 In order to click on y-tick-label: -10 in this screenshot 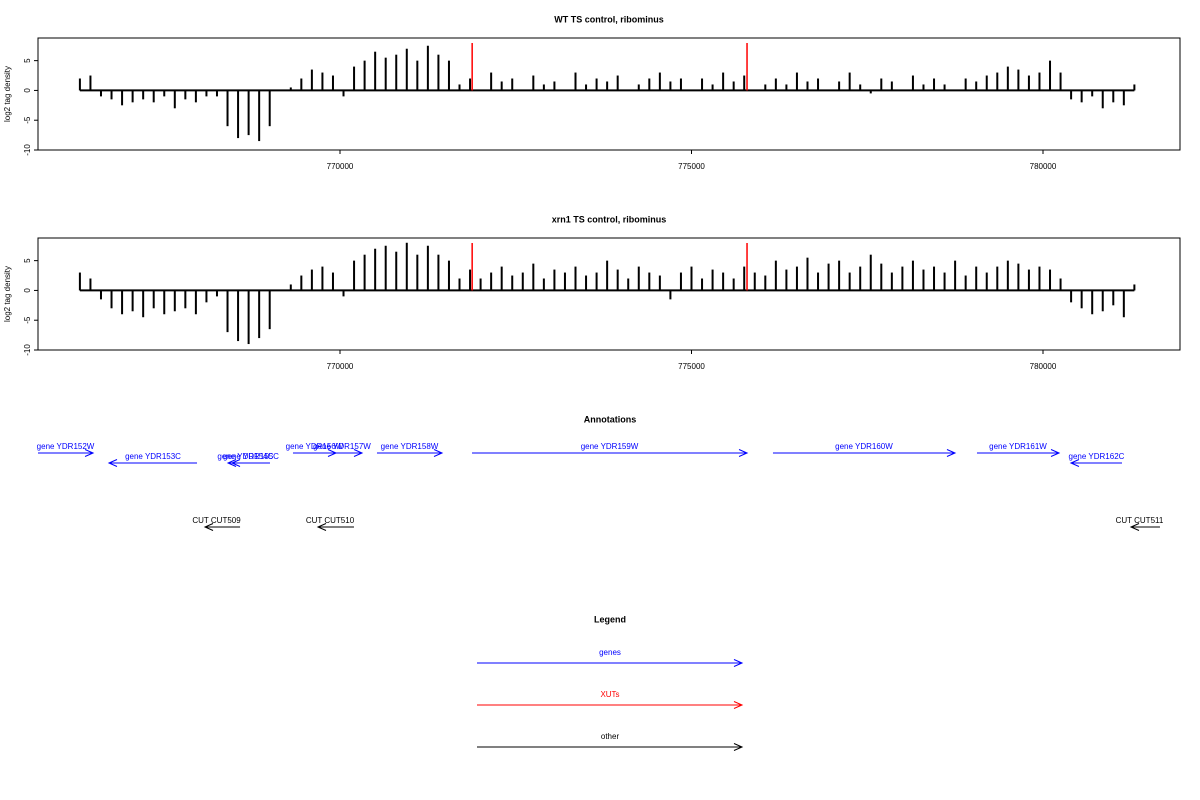, I will do `click(27, 350)`.